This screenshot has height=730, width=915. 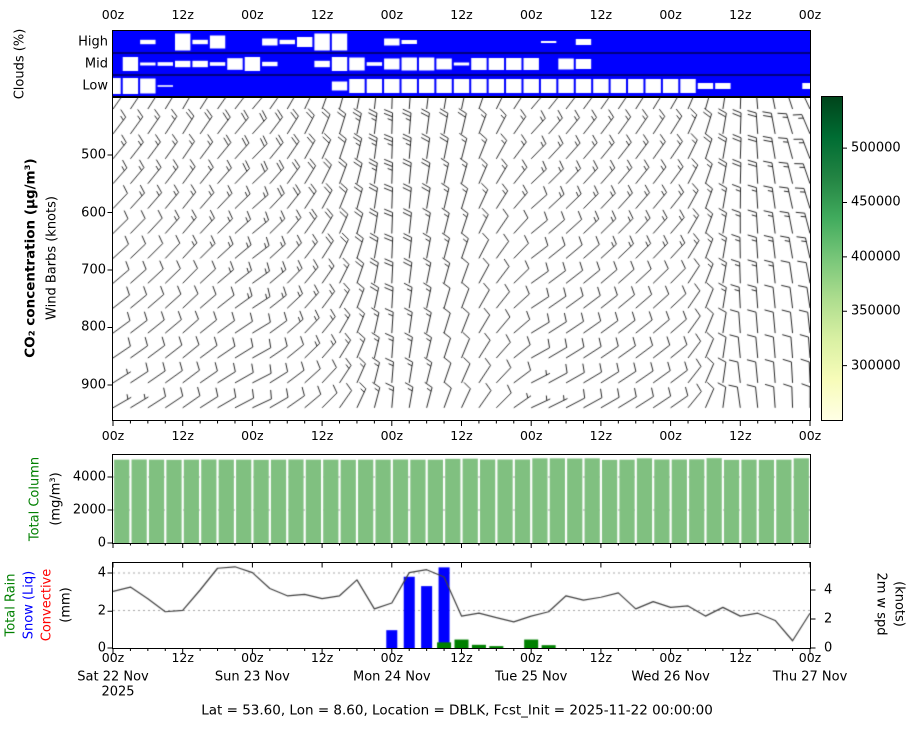 What do you see at coordinates (392, 677) in the screenshot?
I see `date-label: Mon 24 Nov` at bounding box center [392, 677].